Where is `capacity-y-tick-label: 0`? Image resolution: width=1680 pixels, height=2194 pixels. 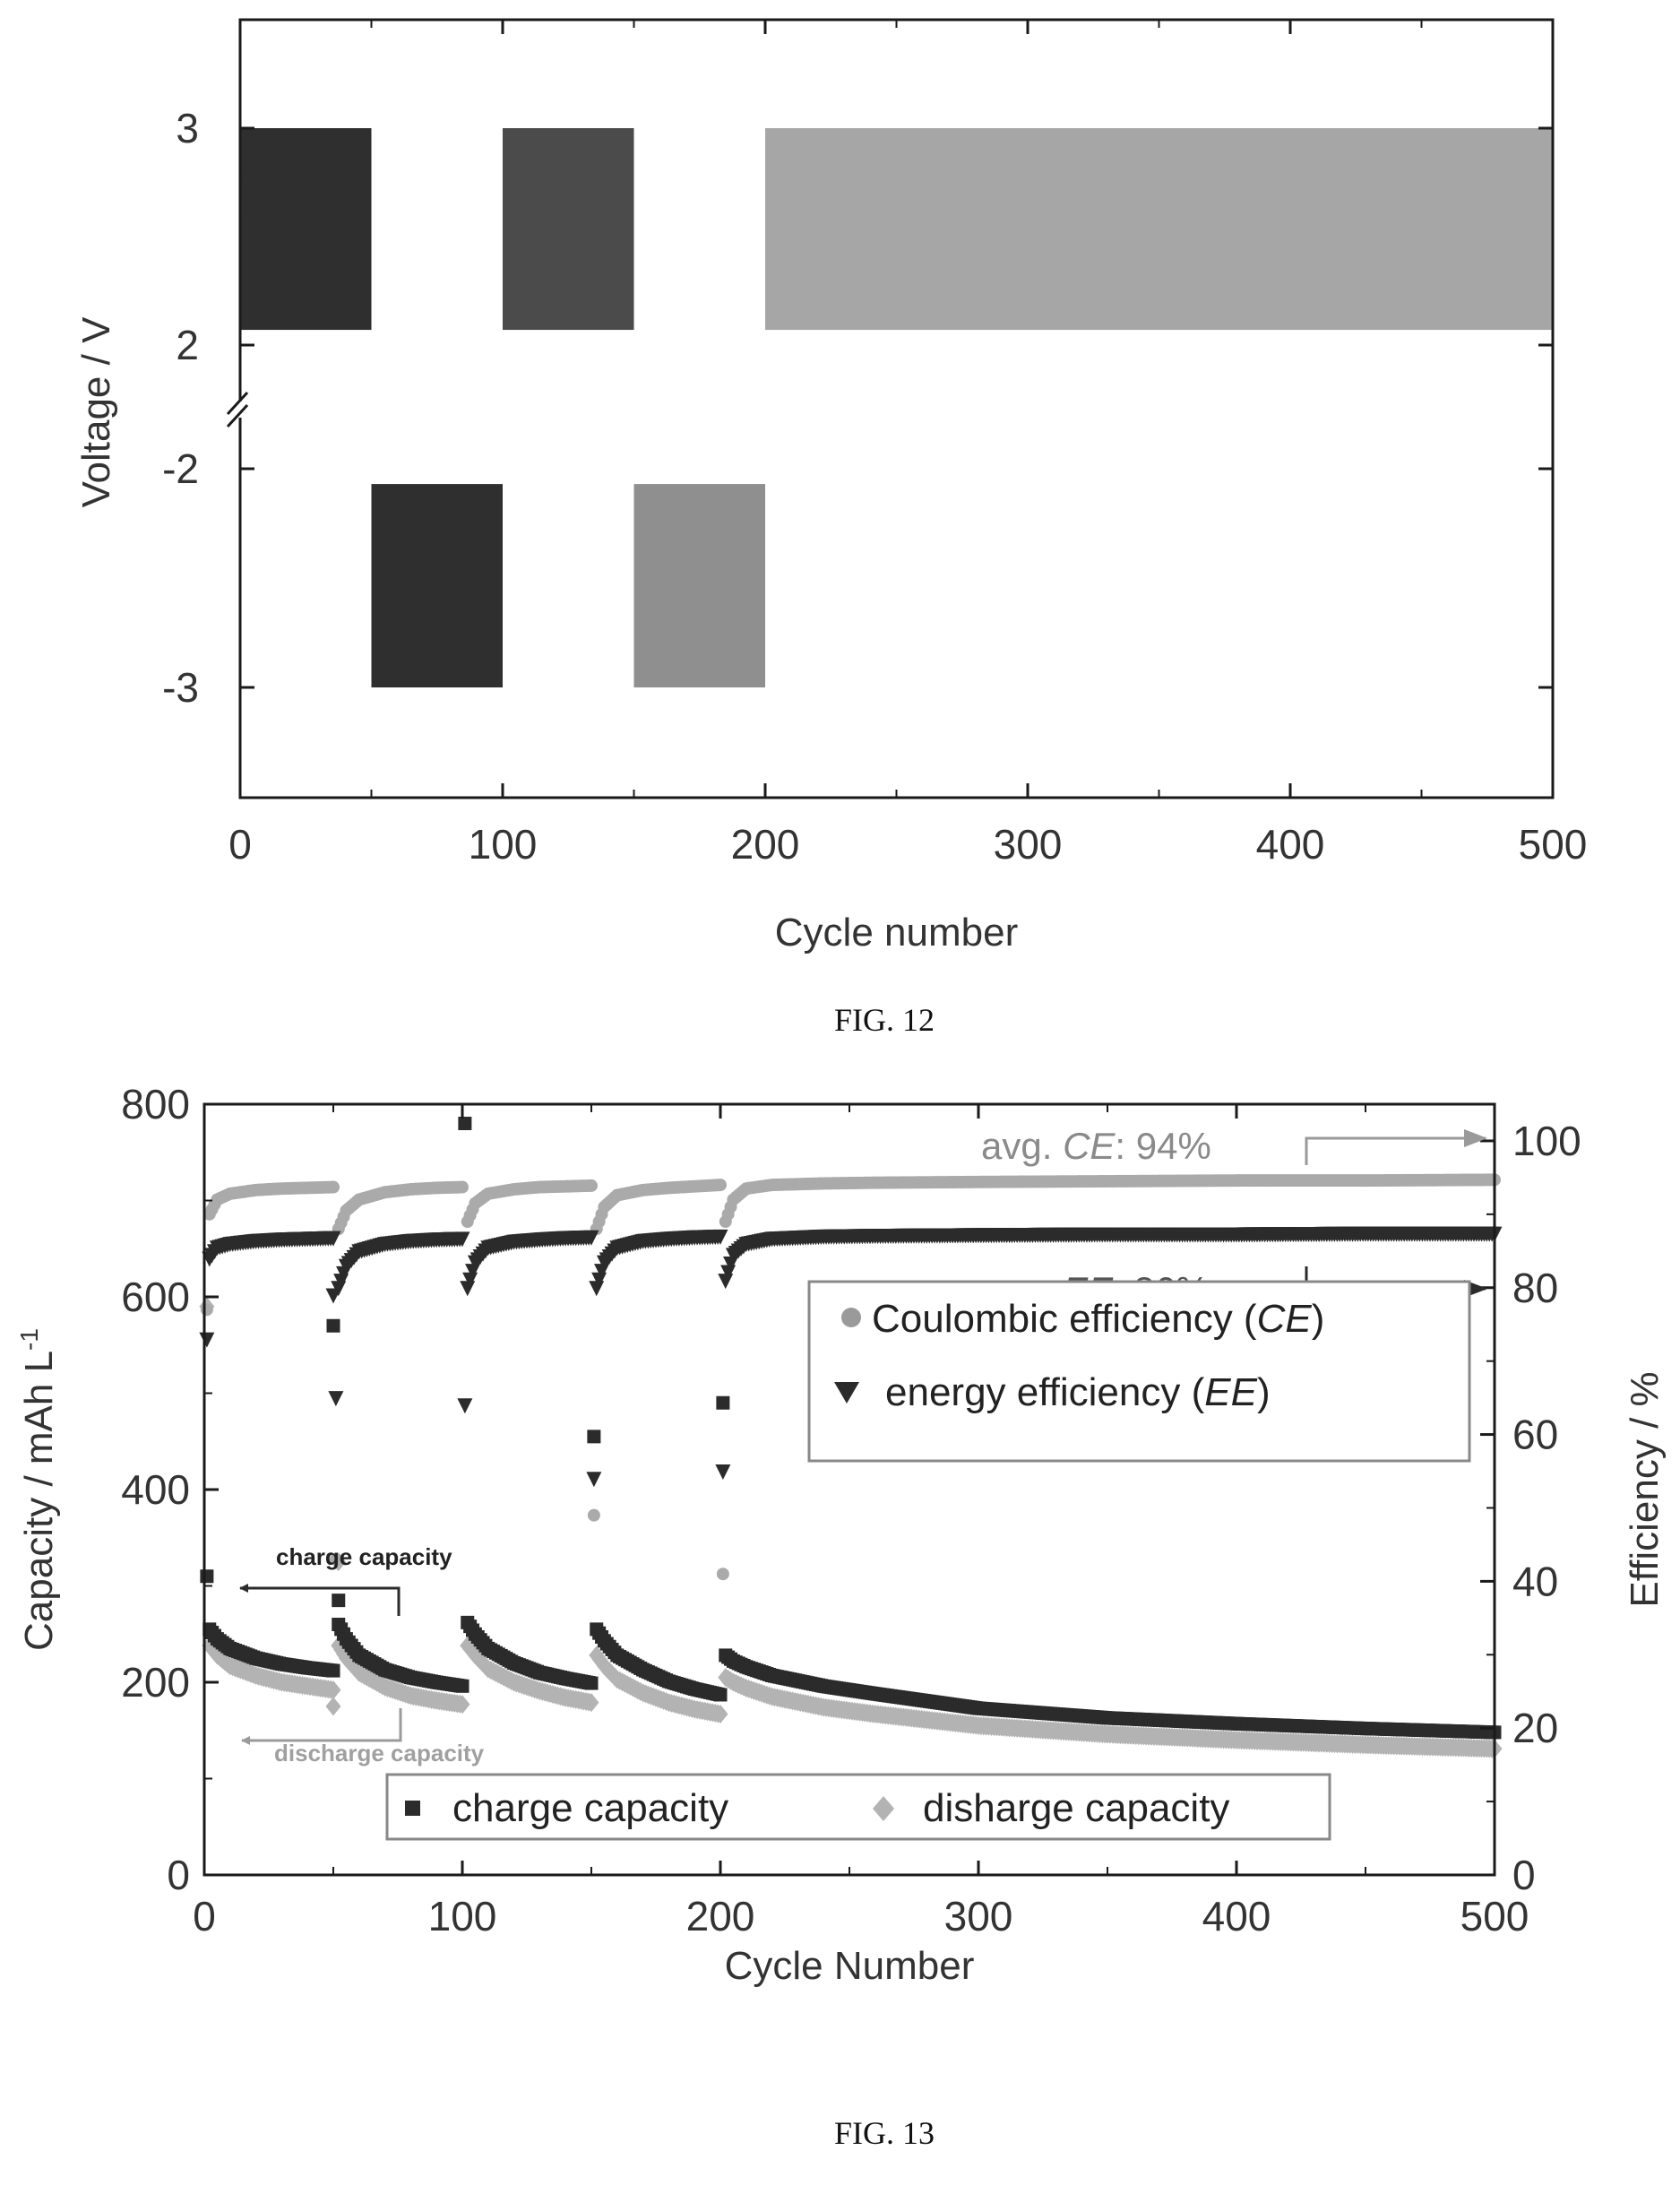 capacity-y-tick-label: 0 is located at coordinates (178, 1875).